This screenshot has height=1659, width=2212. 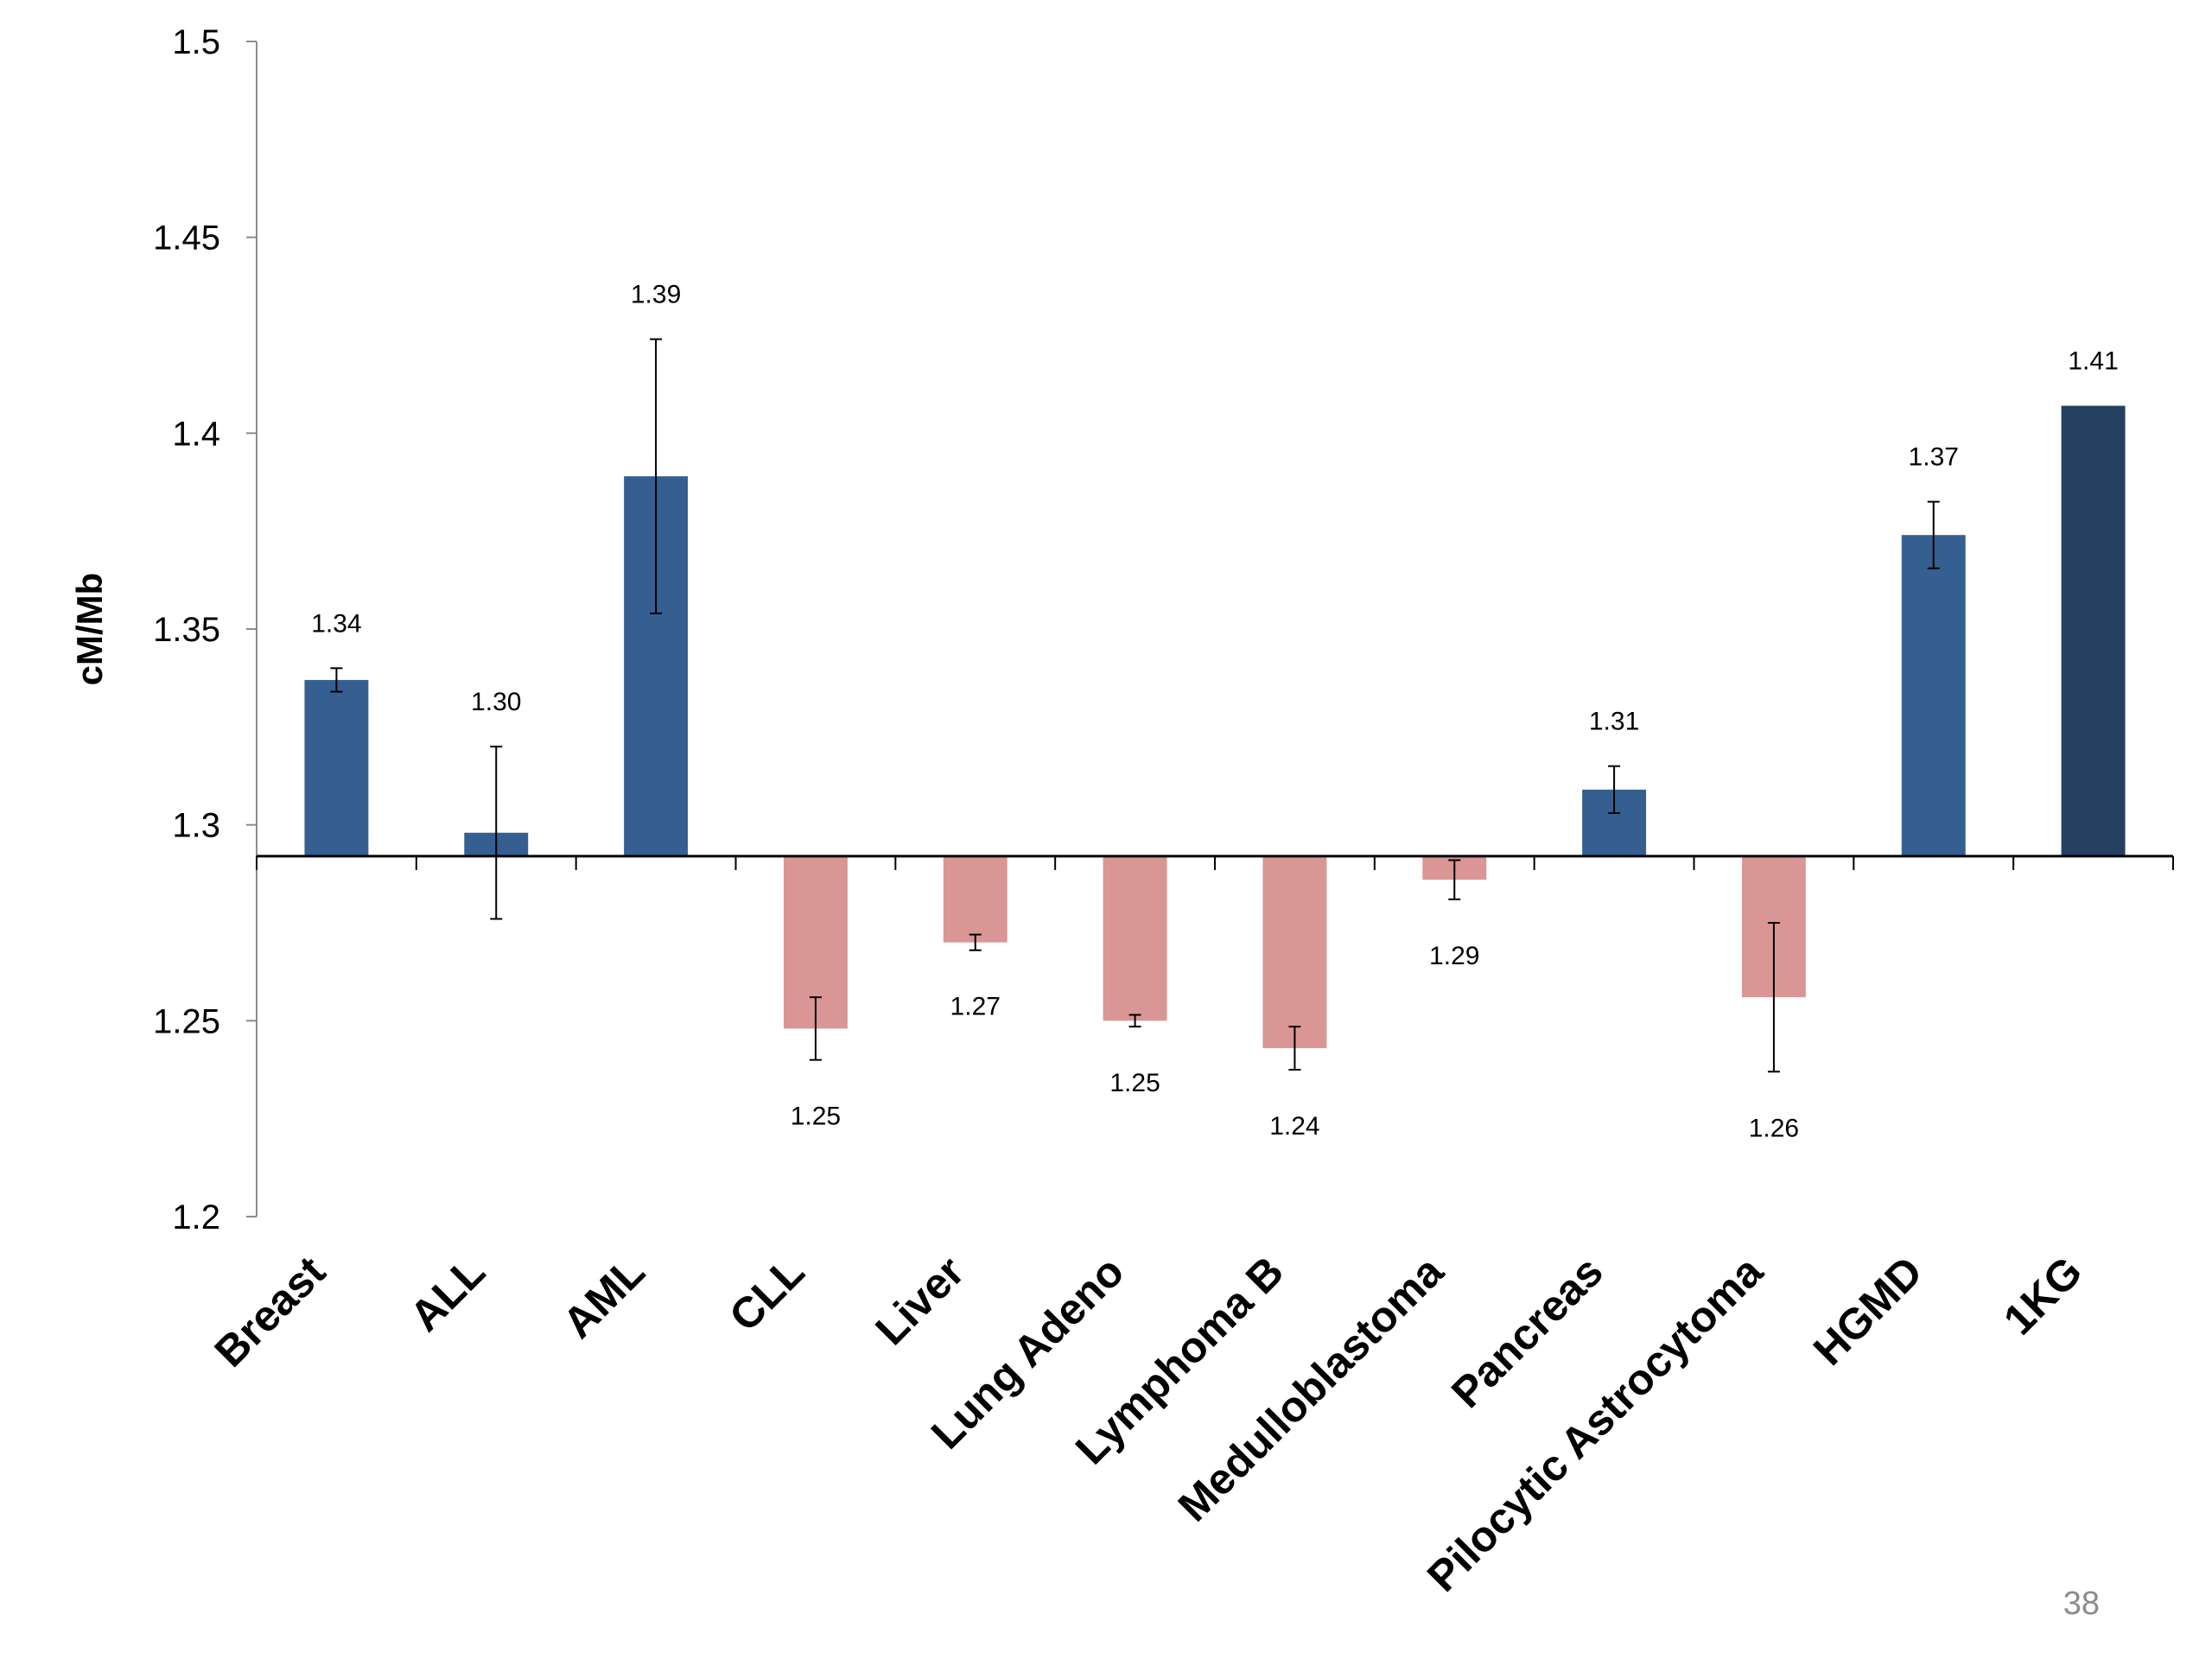 What do you see at coordinates (196, 42) in the screenshot?
I see `y-tick-label: 1.5` at bounding box center [196, 42].